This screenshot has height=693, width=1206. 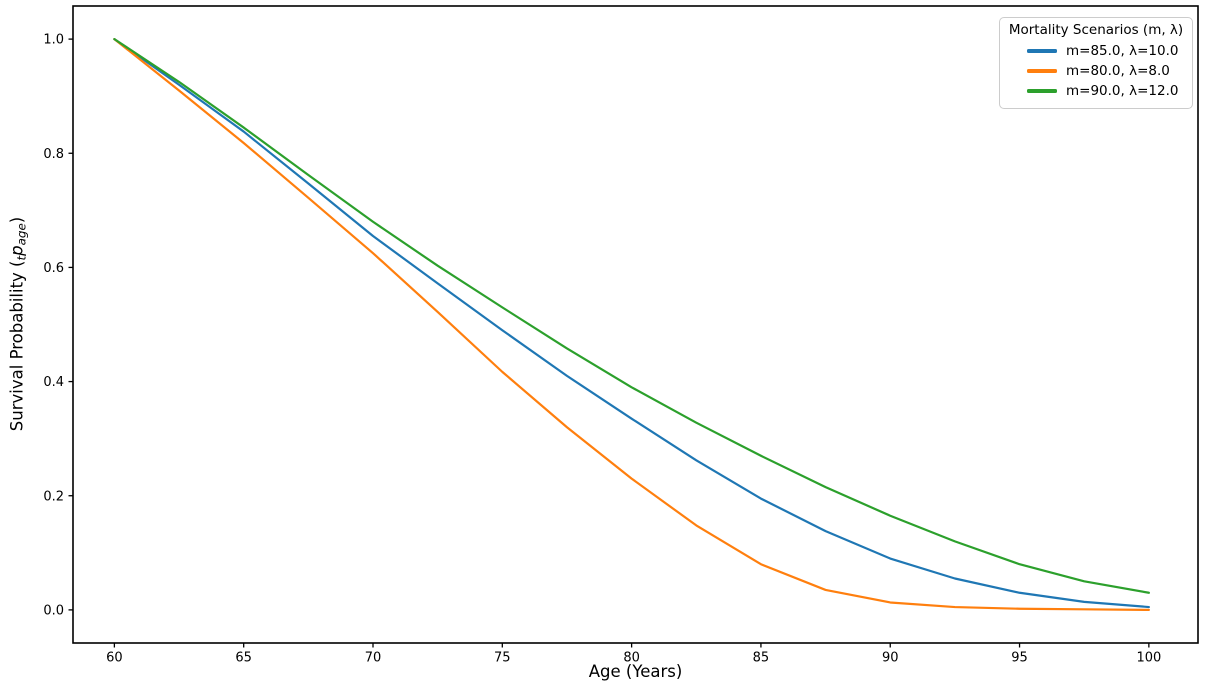 I want to click on legend-entry: m=80.0, λ=8.0, so click(x=1096, y=71).